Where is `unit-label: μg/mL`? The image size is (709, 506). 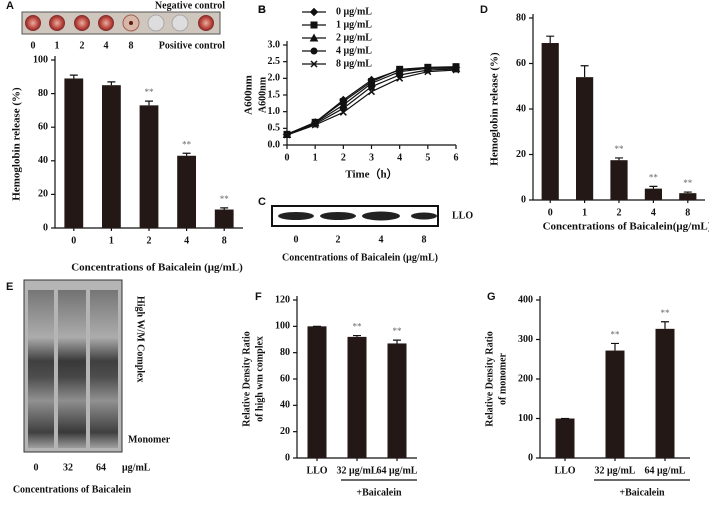 unit-label: μg/mL is located at coordinates (136, 467).